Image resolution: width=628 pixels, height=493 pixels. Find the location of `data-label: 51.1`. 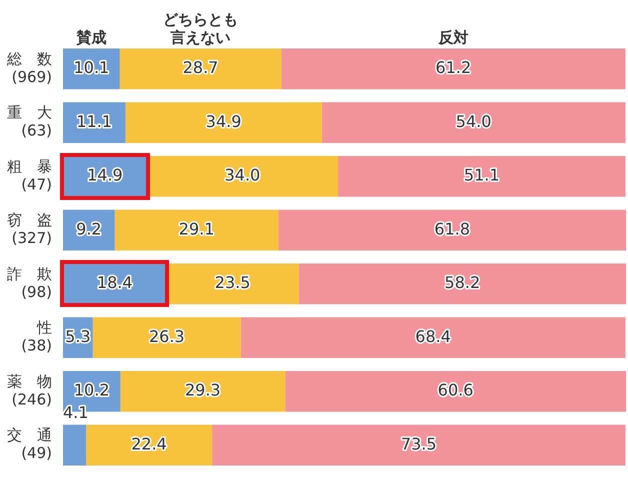

data-label: 51.1 is located at coordinates (482, 175).